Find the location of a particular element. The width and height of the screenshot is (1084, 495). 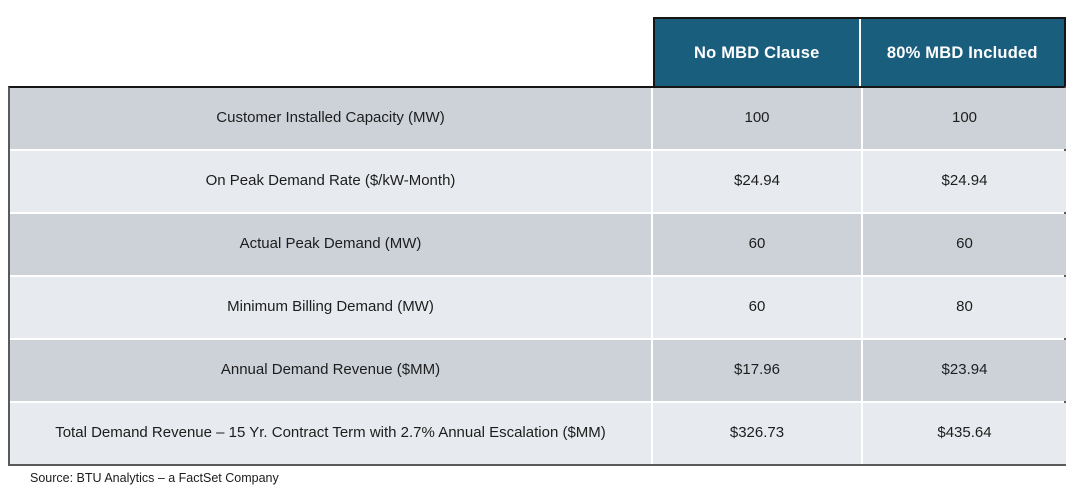

row-label-customer-installed-capacity: Customer Installed Capacity (MW) is located at coordinates (330, 118).